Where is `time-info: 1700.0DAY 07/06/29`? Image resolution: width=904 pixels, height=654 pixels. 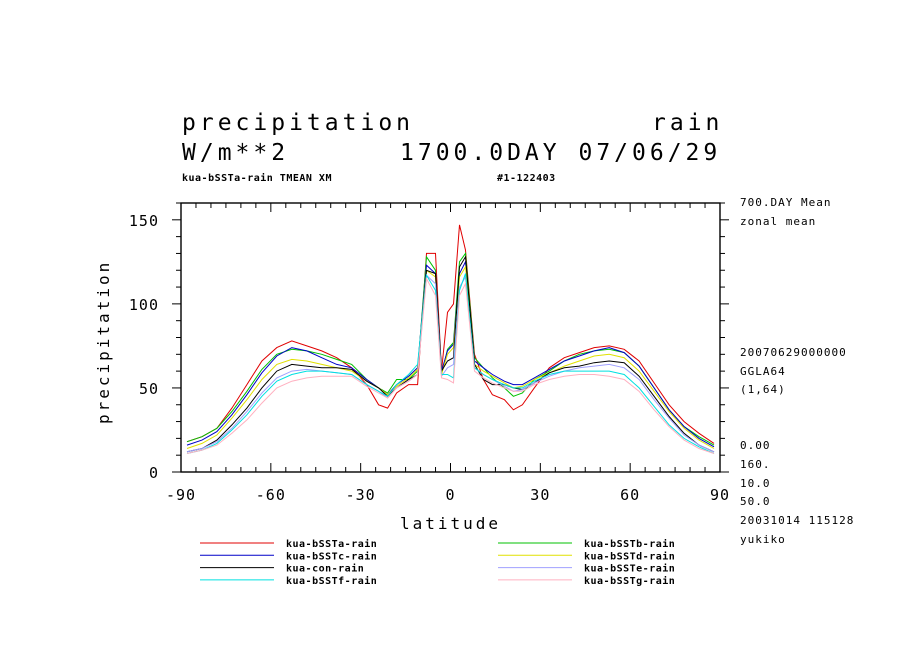 time-info: 1700.0DAY 07/06/29 is located at coordinates (561, 153).